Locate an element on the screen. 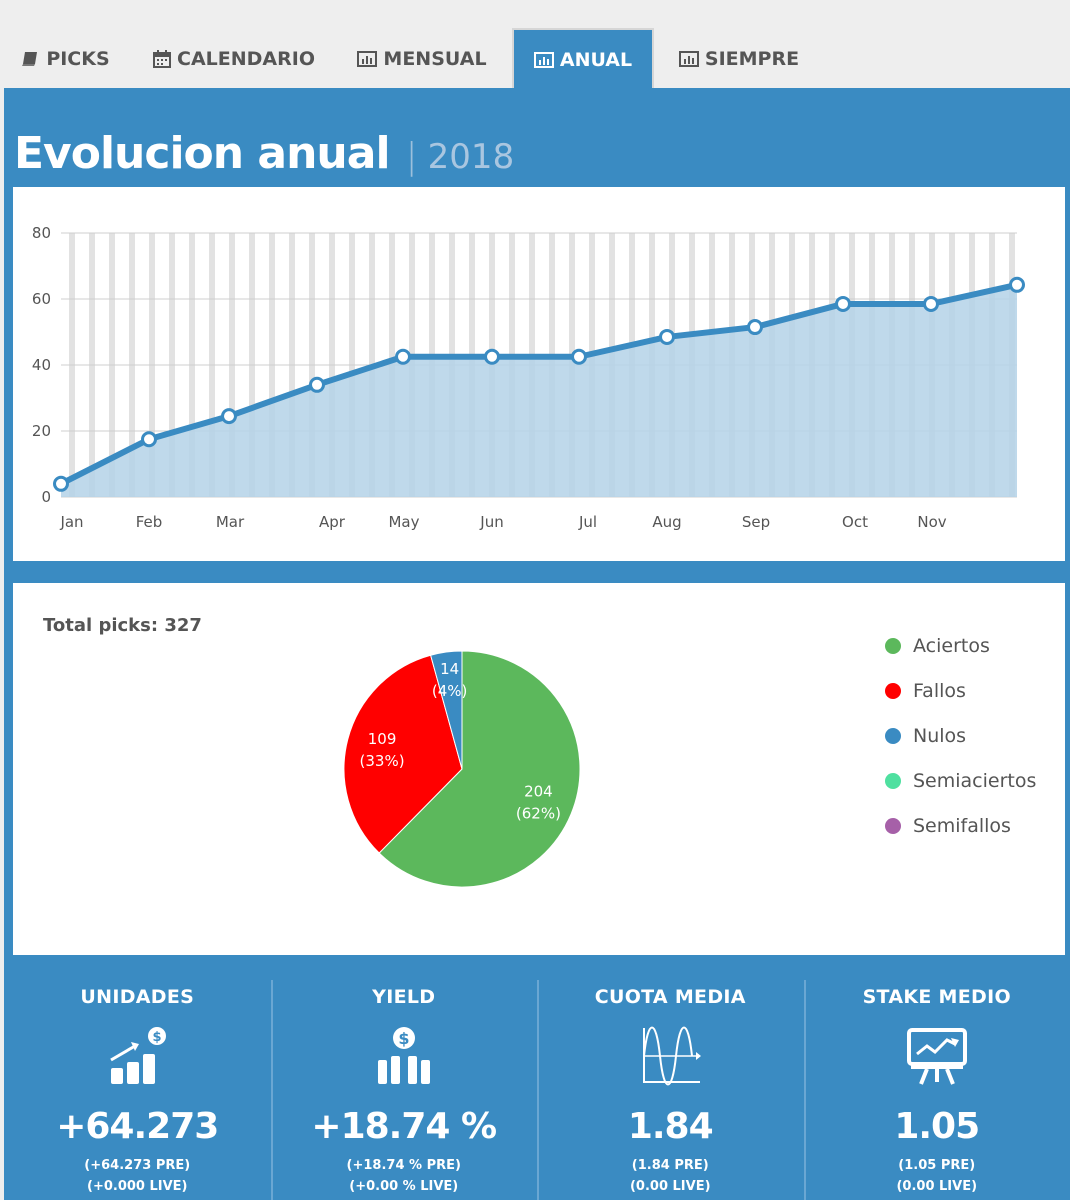 The image size is (1070, 1200). stat-detail: (1.84 PRE) (0.00 LIVE) is located at coordinates (670, 1176).